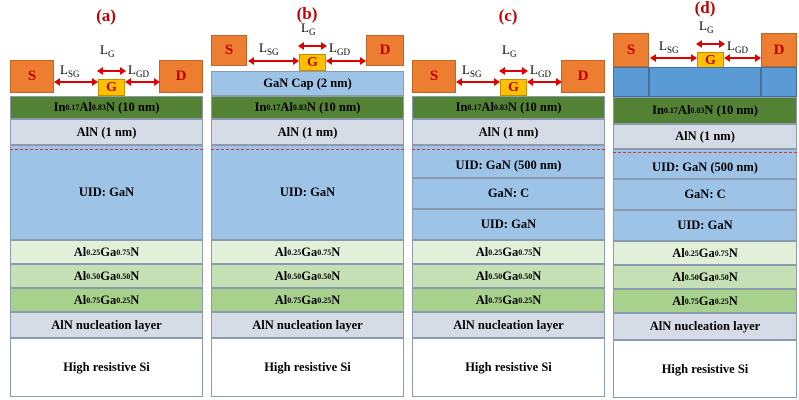 The width and height of the screenshot is (799, 400). Describe the element at coordinates (705, 82) in the screenshot. I see `passivation-layer` at that location.